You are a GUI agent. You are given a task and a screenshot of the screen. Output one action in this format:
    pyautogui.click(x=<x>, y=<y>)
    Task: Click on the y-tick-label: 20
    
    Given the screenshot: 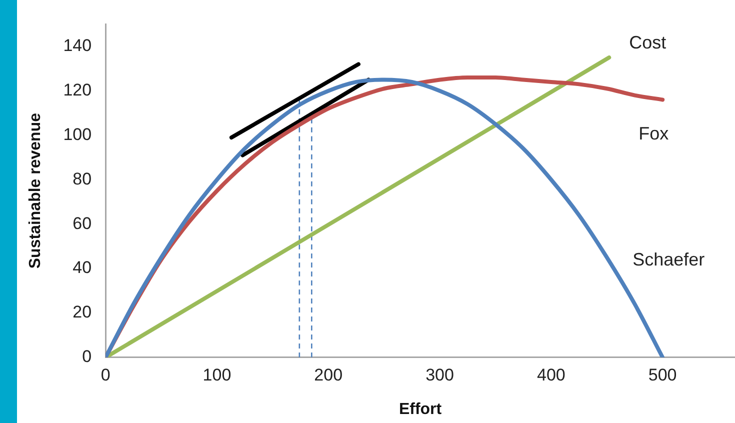 What is the action you would take?
    pyautogui.click(x=82, y=312)
    